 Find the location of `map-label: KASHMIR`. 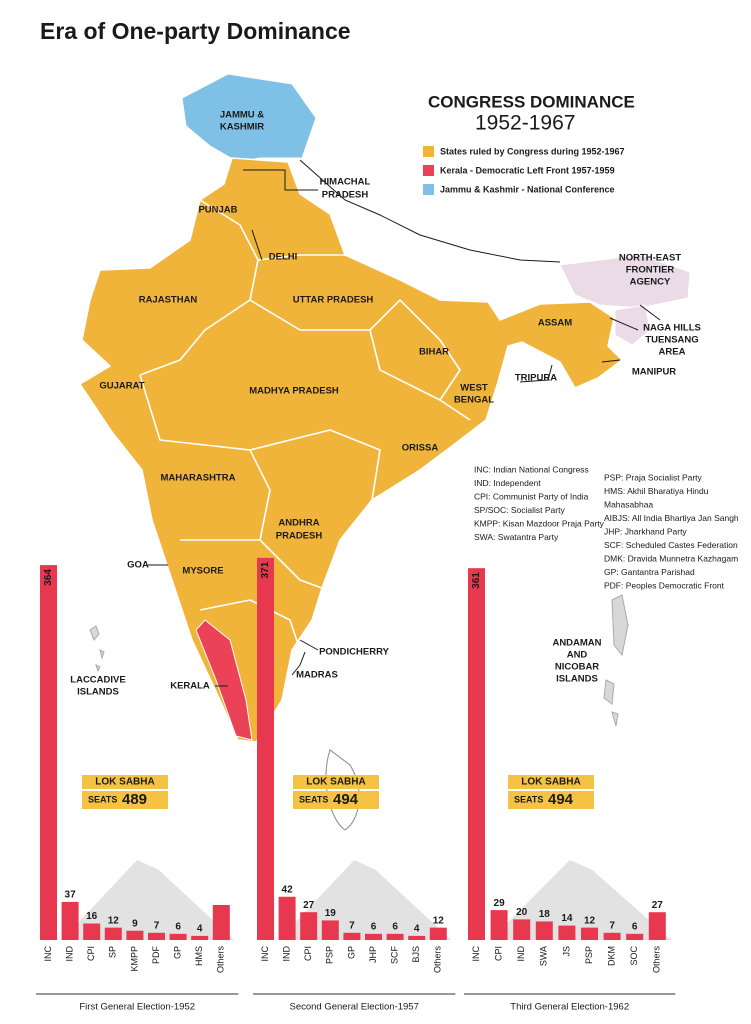

map-label: KASHMIR is located at coordinates (242, 127).